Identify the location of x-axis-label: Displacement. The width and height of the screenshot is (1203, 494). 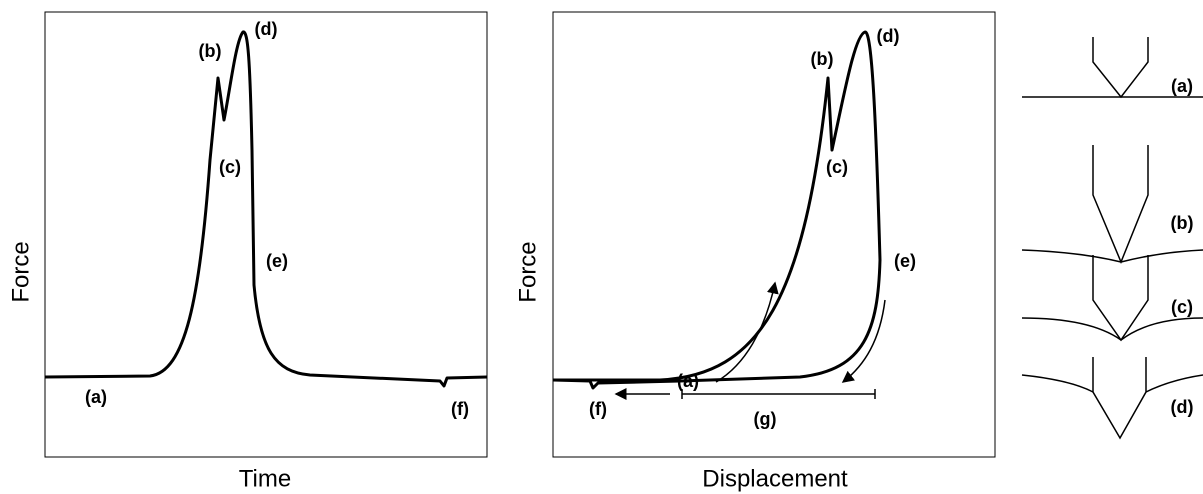
(775, 478).